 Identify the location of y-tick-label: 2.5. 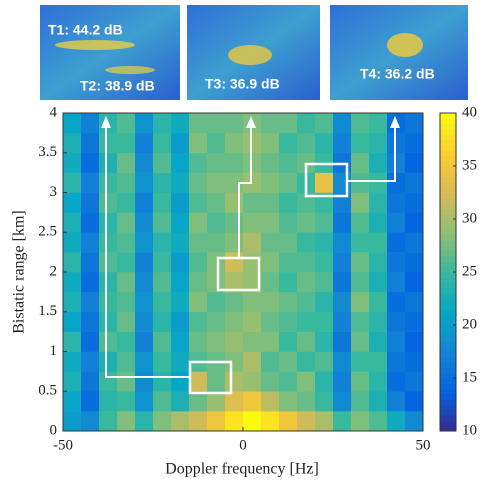
(47, 232).